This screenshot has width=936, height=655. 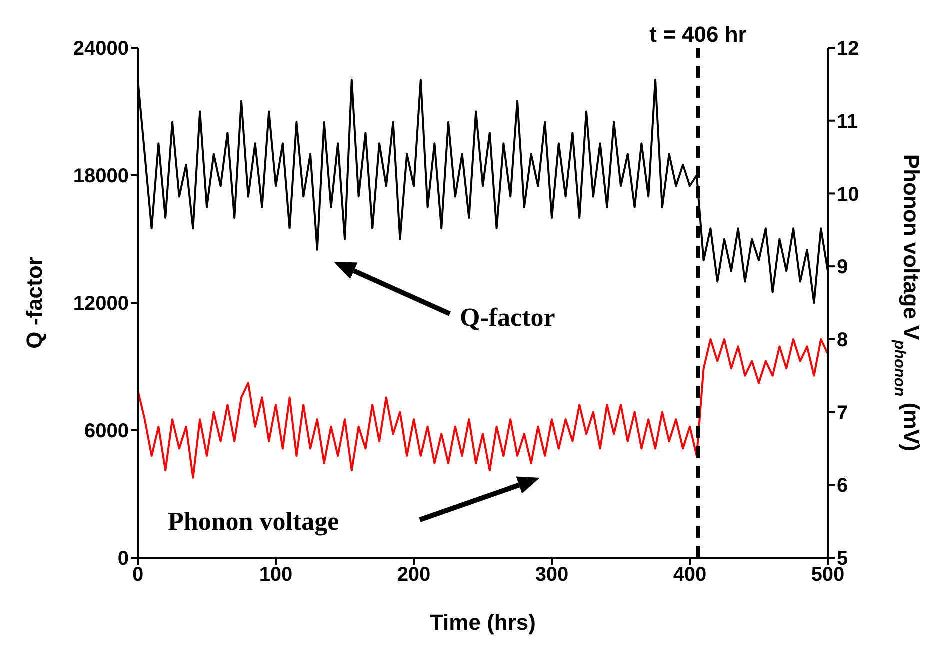 I want to click on y2-tick-label: 9, so click(x=842, y=267).